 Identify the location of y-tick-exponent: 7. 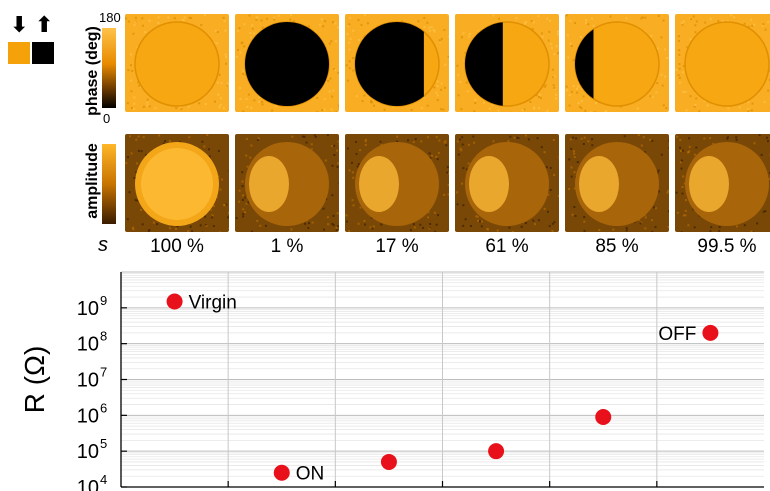
(103, 372).